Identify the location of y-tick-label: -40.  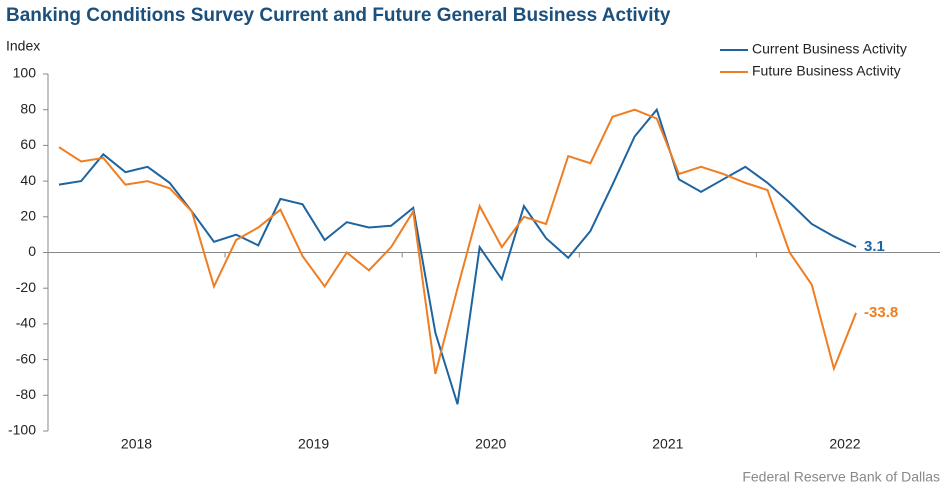
(26, 323).